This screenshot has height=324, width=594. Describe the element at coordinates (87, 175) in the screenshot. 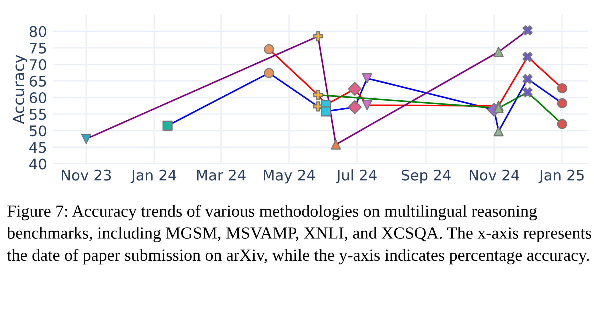

I see `x-tick-label: Nov 23` at that location.